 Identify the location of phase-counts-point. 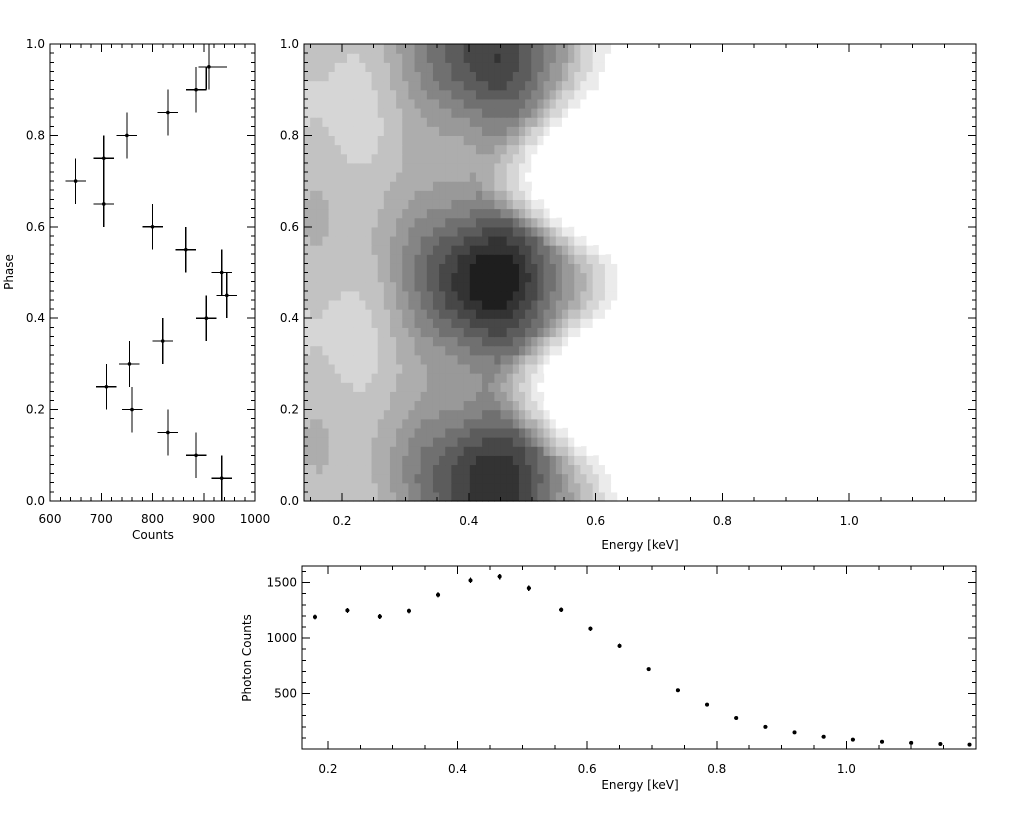
(162, 341).